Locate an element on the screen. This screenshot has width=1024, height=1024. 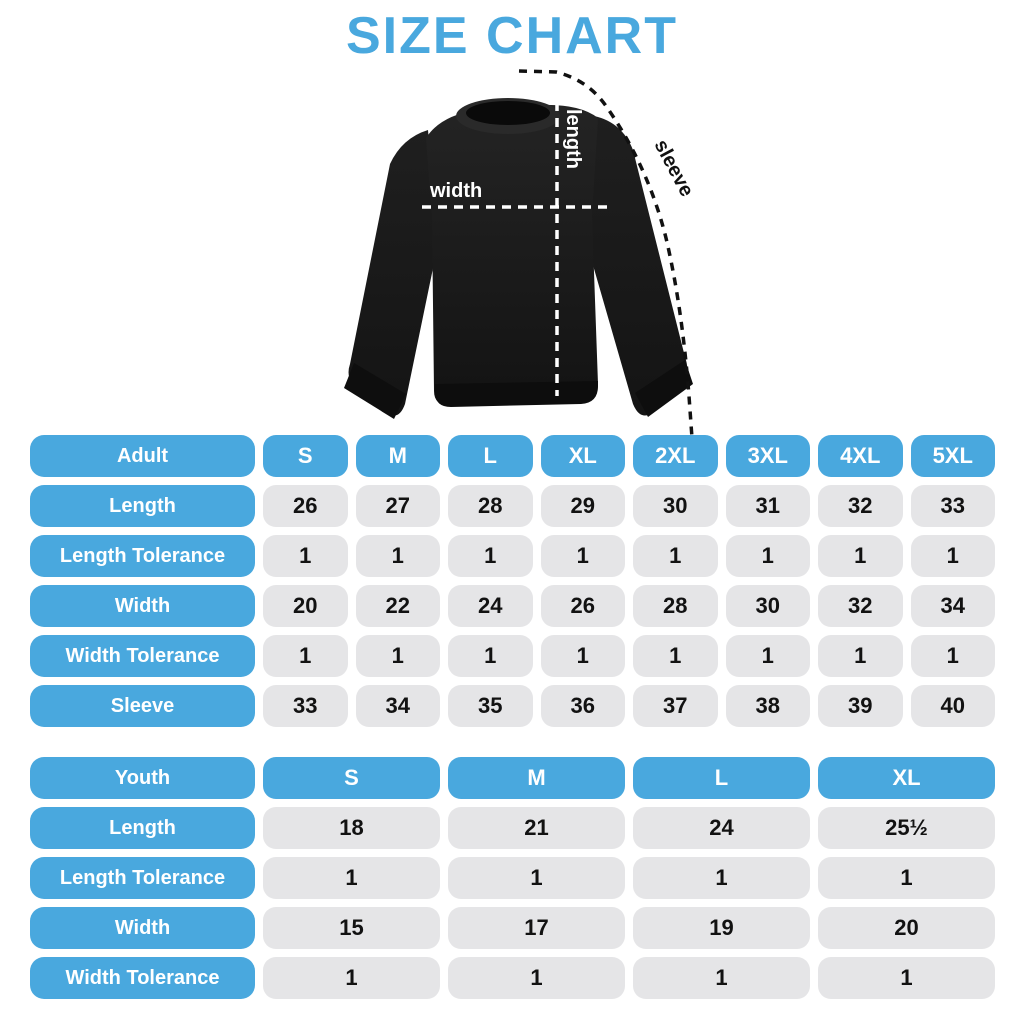
youth-value-cell: 21 is located at coordinates (536, 828).